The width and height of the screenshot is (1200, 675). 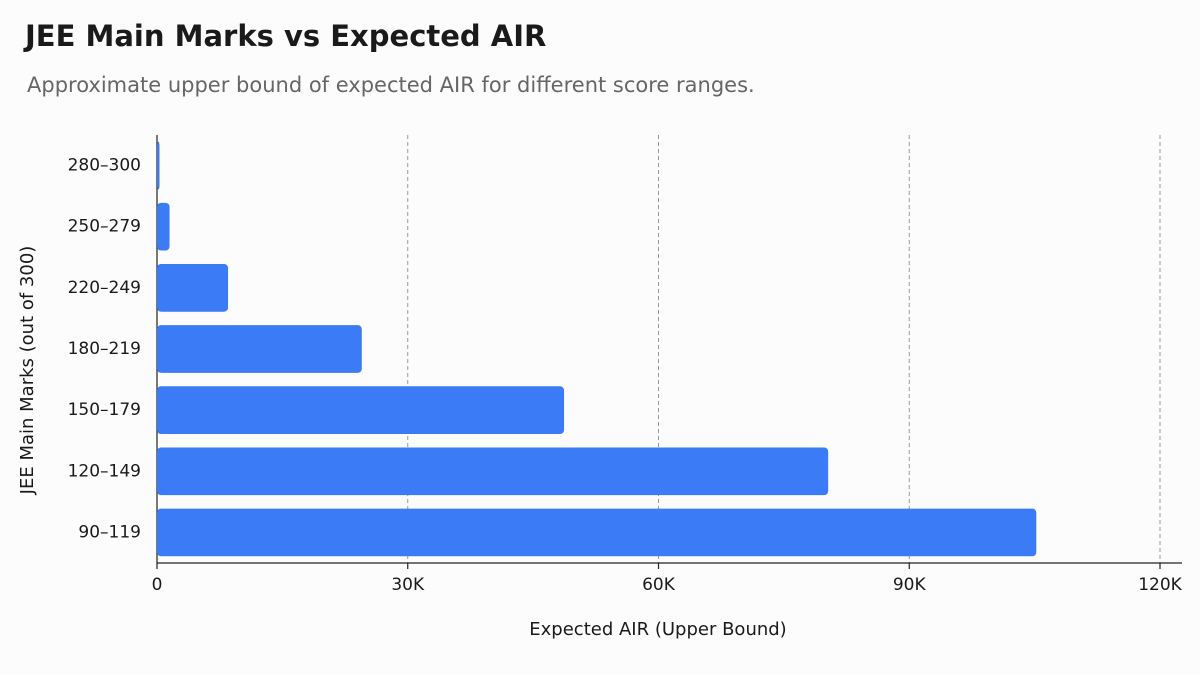 I want to click on x-axis-label: Expected AIR (Upper Bound), so click(x=657, y=629).